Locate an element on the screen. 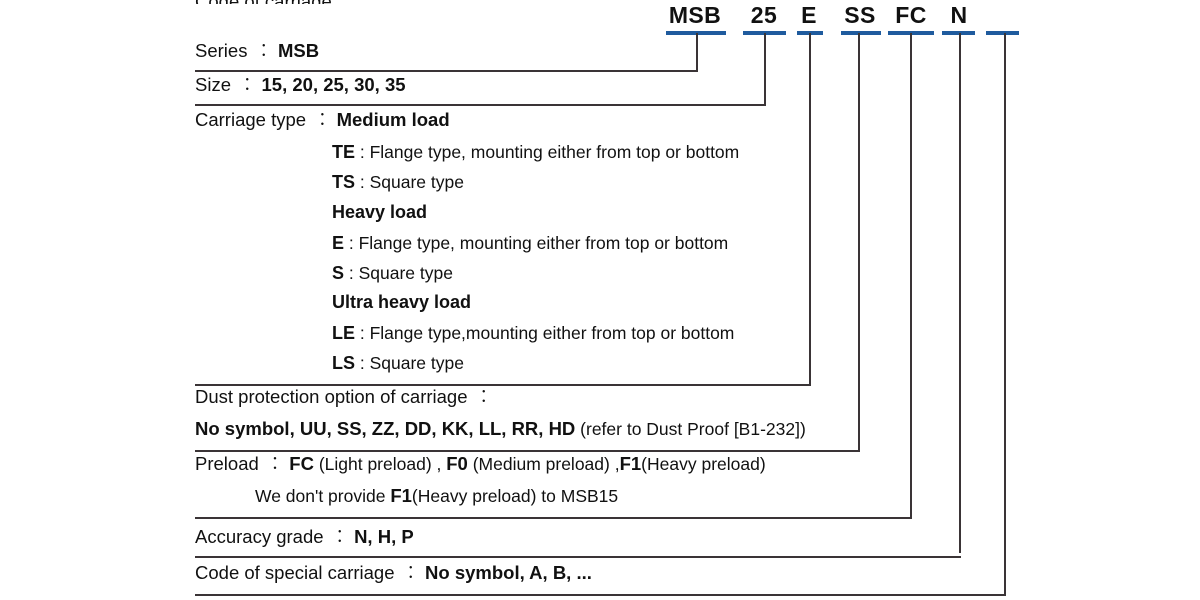 Image resolution: width=1200 pixels, height=600 pixels. carriage-entry-ls-sep: : is located at coordinates (362, 363).